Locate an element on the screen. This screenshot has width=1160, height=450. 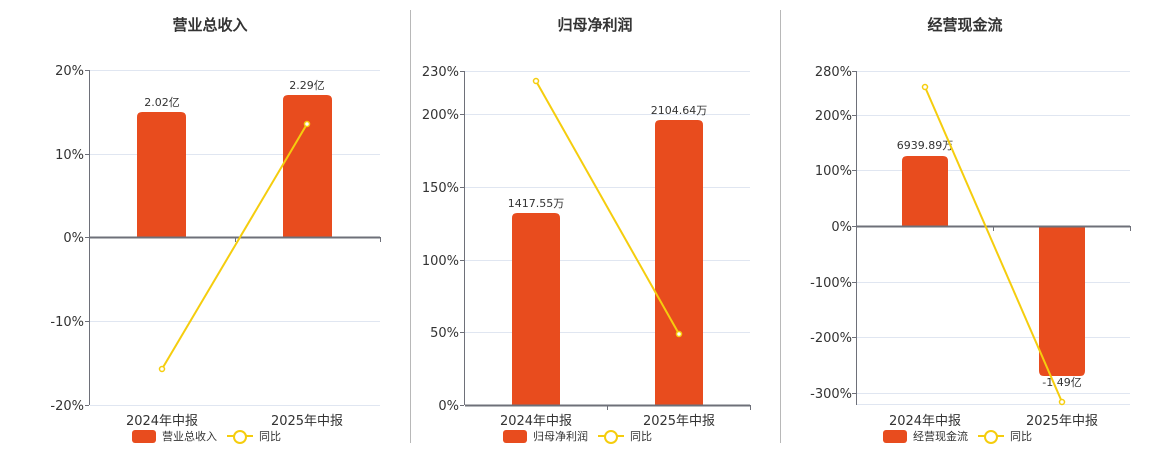
y-tick: -300% is located at coordinates (831, 394).